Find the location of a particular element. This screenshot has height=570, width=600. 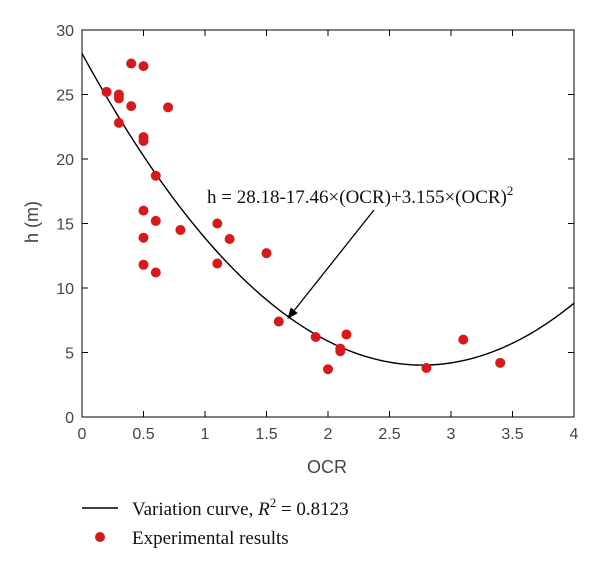

legend-r2-symbol: R is located at coordinates (263, 509).